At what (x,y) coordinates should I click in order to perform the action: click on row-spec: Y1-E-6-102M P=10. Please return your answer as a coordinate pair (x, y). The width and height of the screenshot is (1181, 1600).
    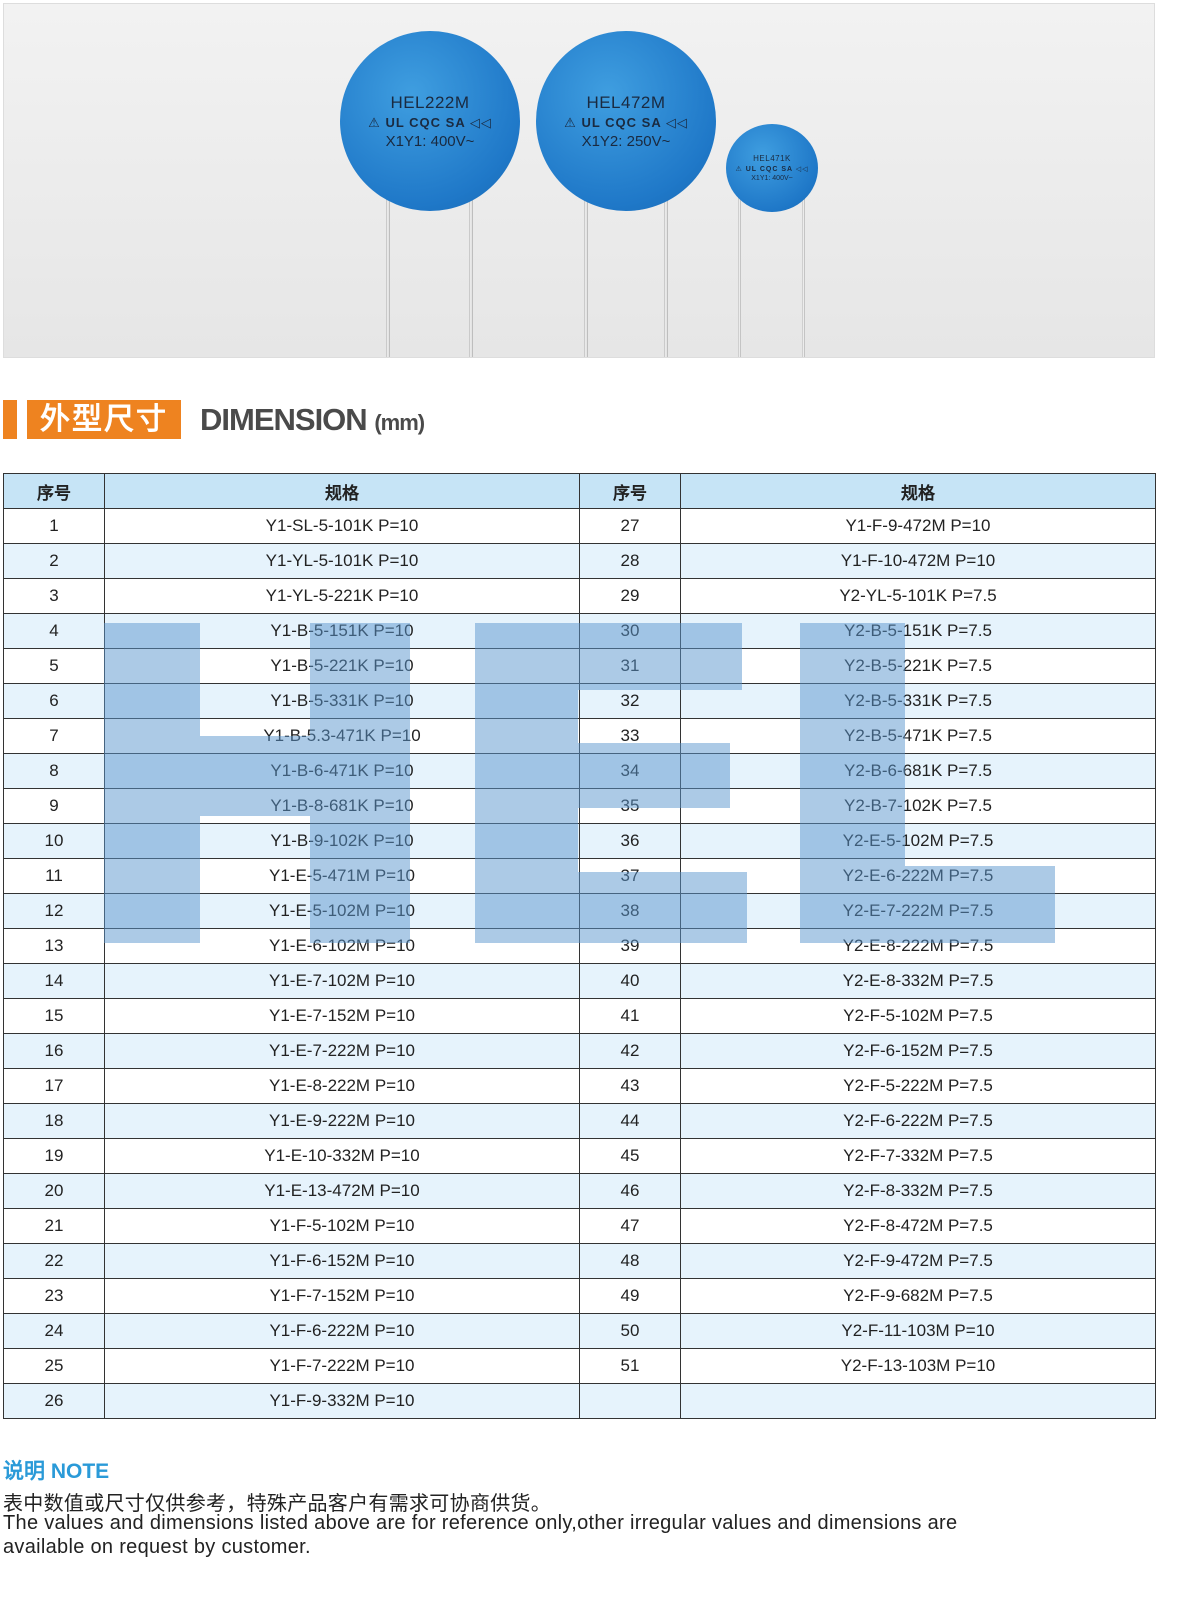
    Looking at the image, I should click on (342, 946).